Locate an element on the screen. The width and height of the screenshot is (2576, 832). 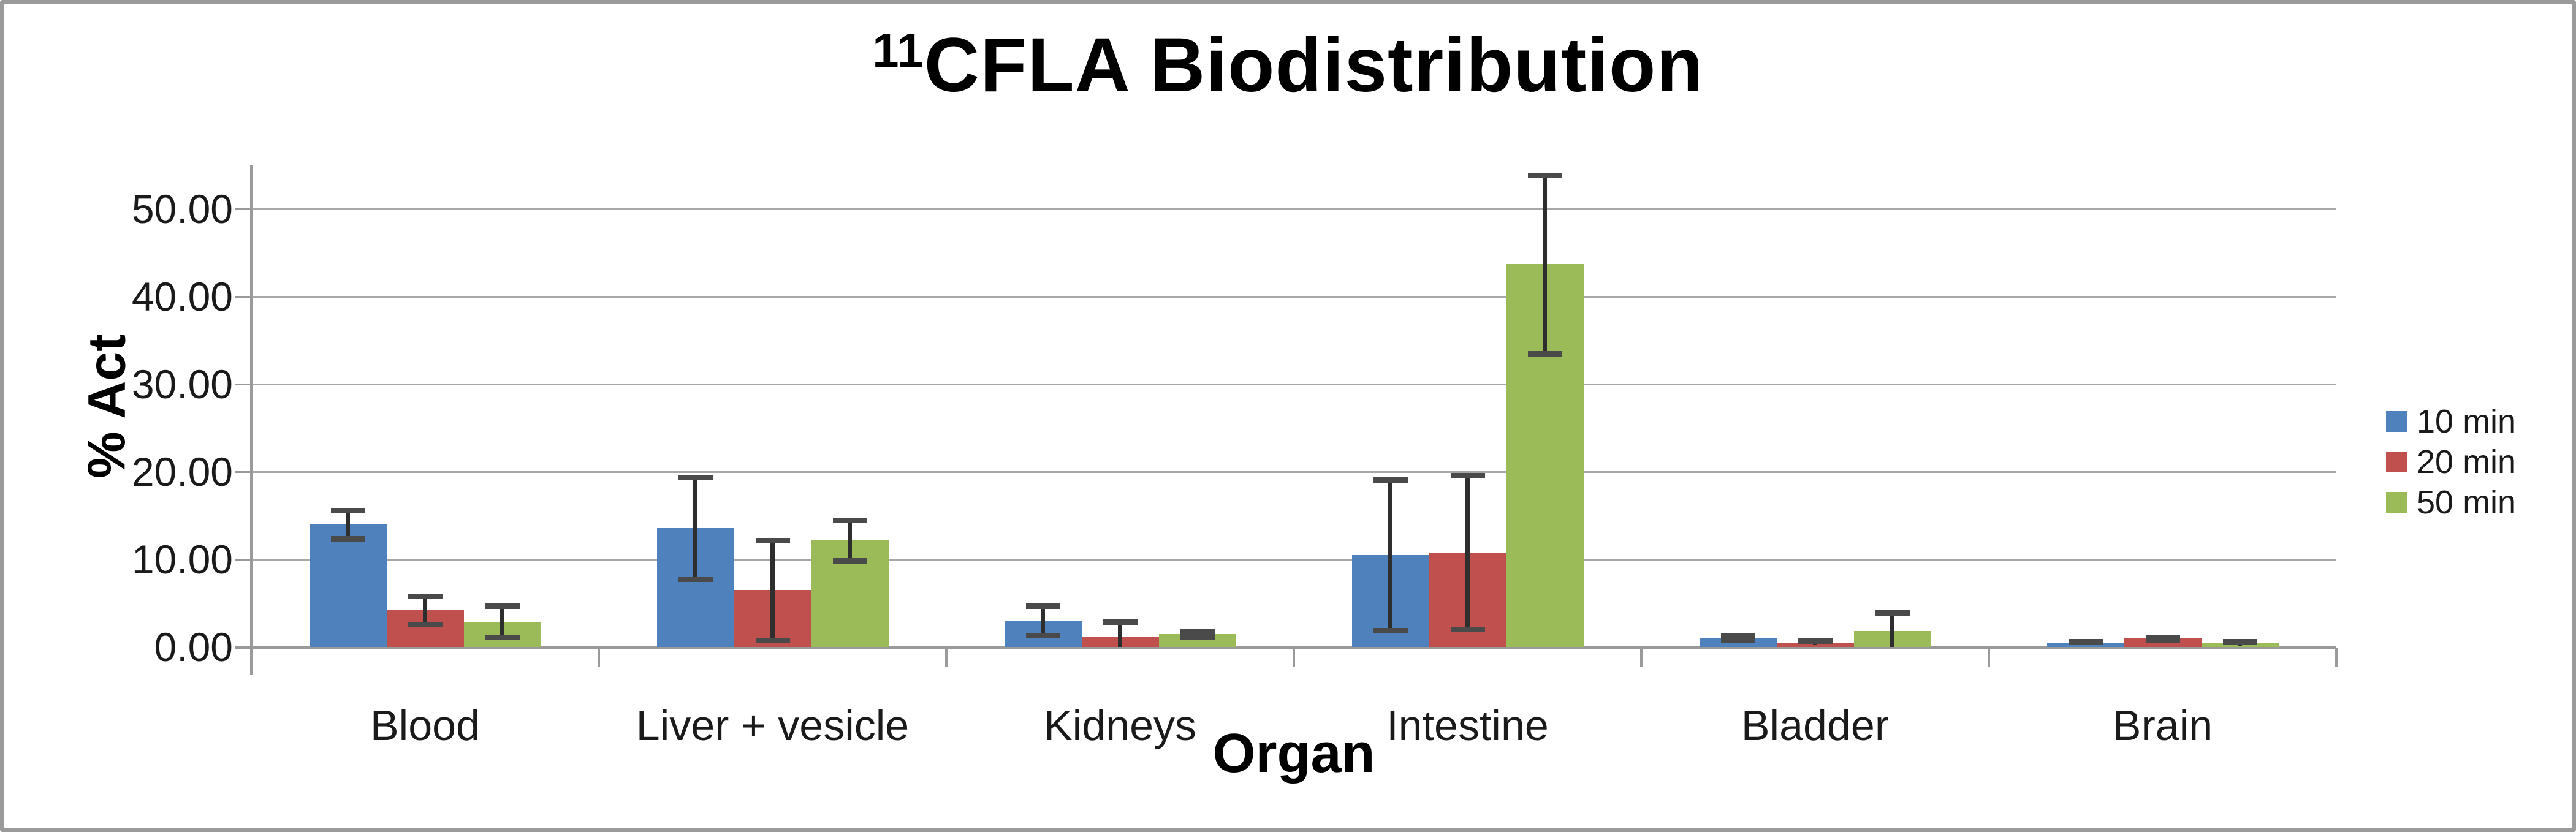
legend-item: 10 min is located at coordinates (2451, 421).